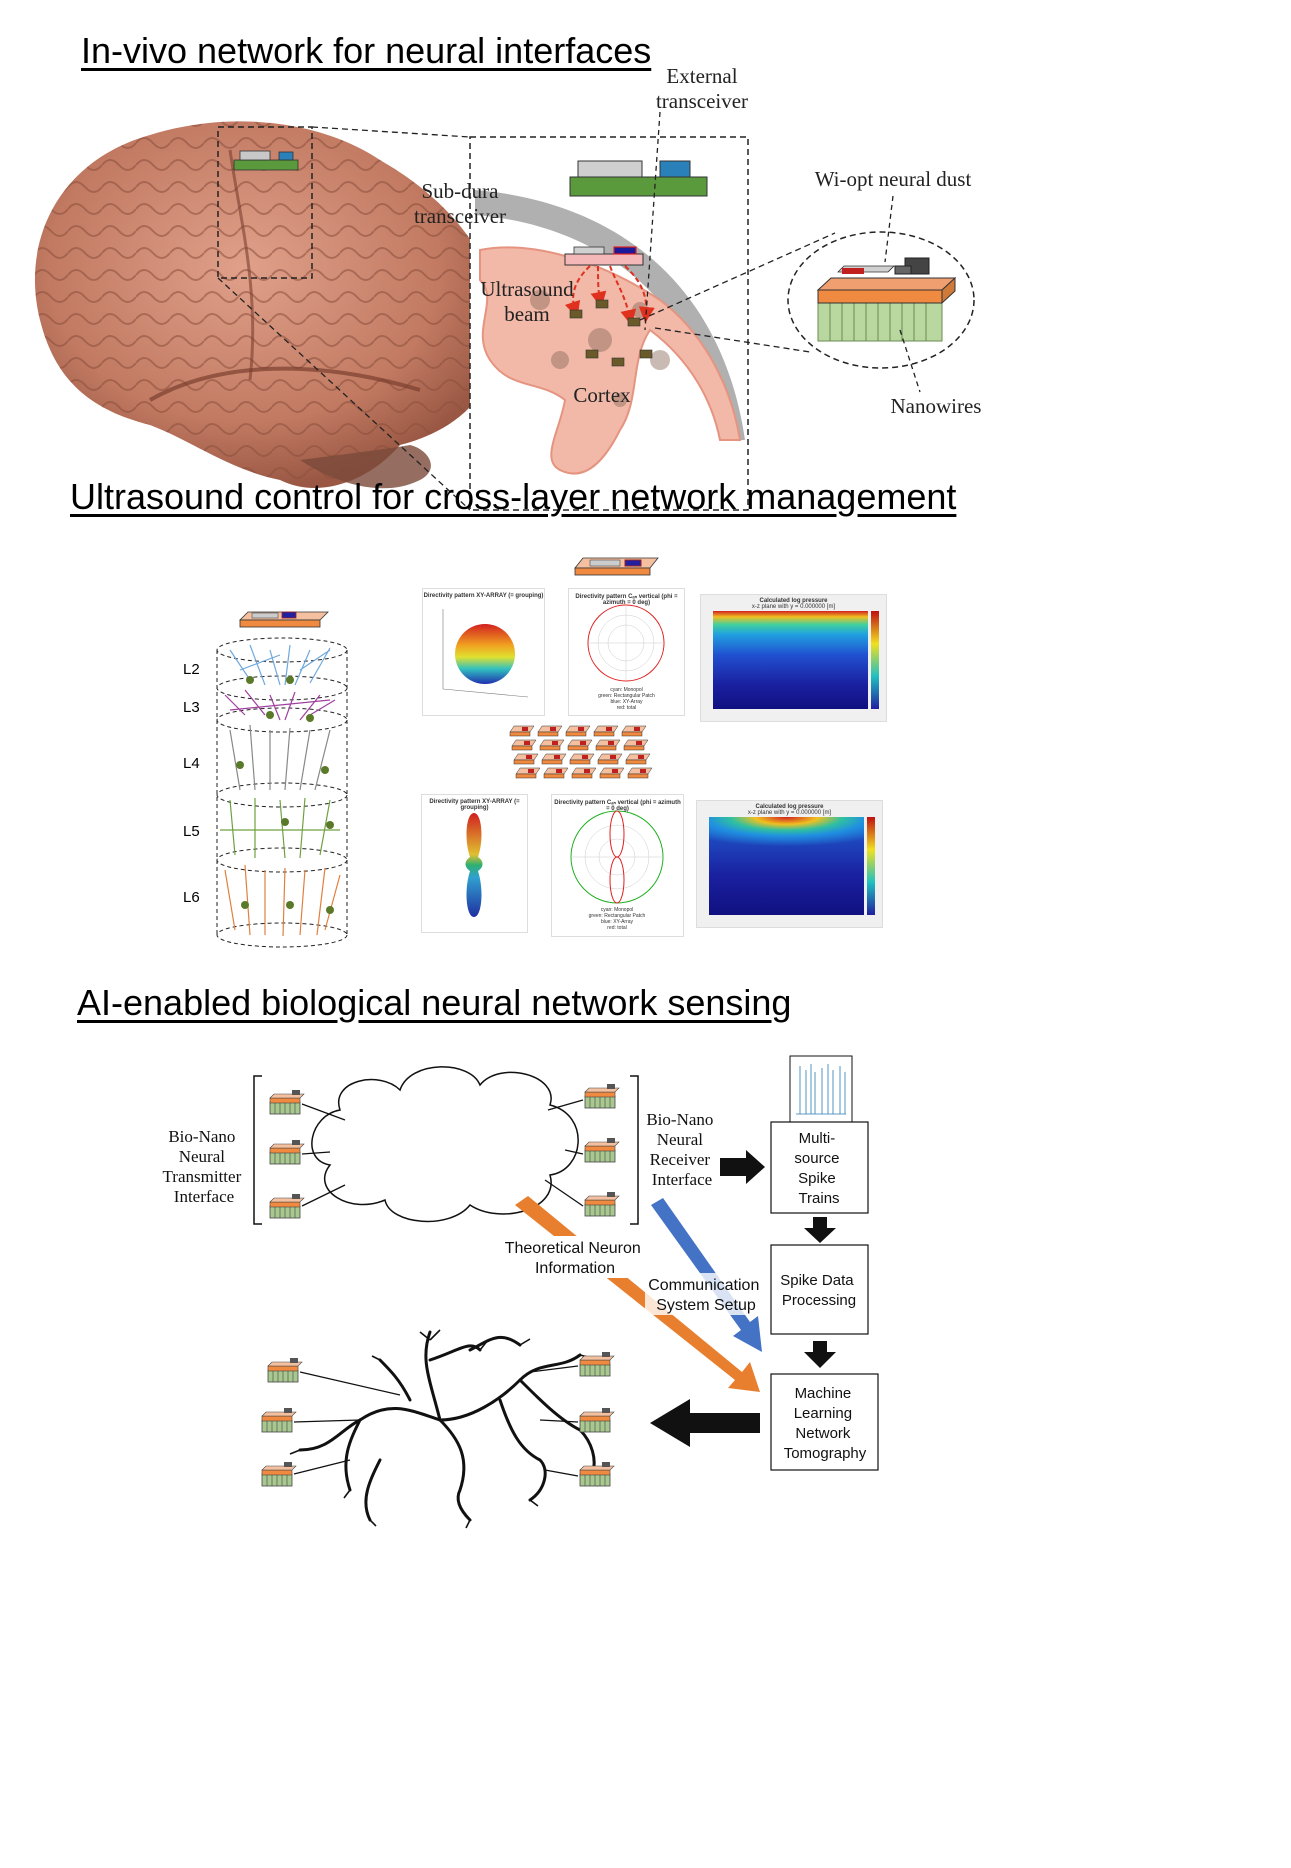  What do you see at coordinates (267, 305) in the screenshot?
I see `brain-image` at bounding box center [267, 305].